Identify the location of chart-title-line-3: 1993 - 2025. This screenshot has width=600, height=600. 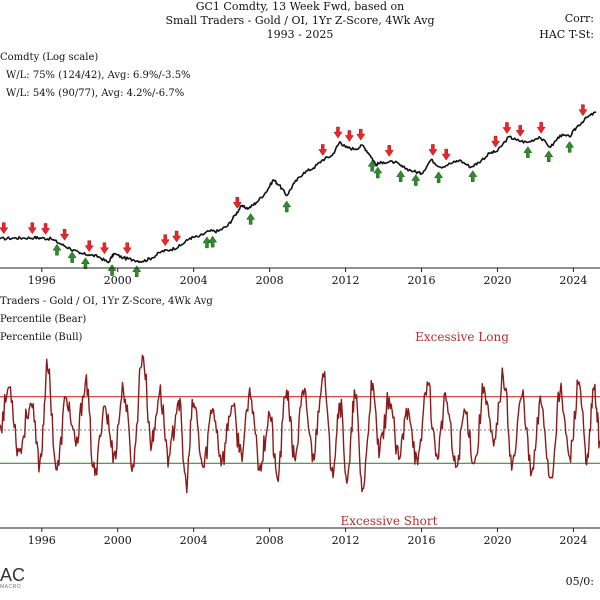
(300, 34).